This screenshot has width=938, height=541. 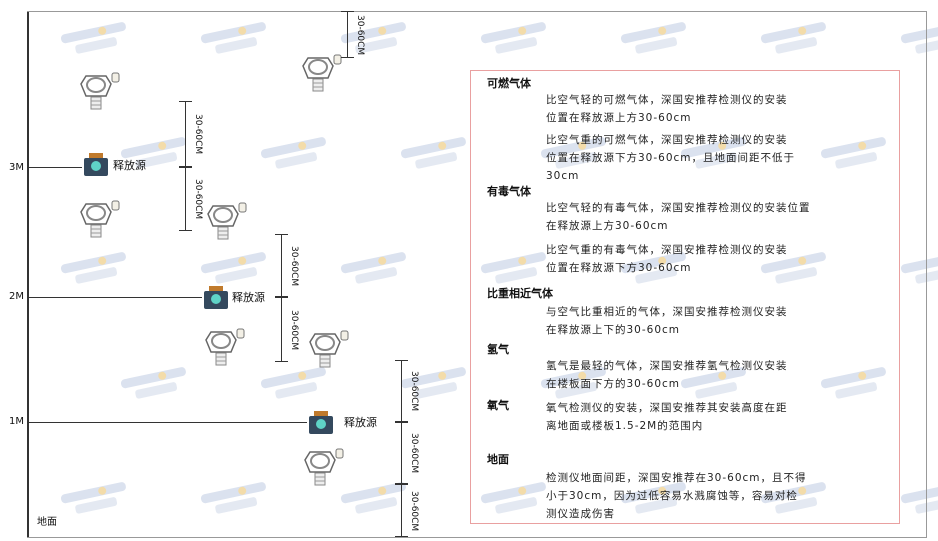 I want to click on note-line: 氧气检测仪的安装，深国安推荐其安装高度在距, so click(x=667, y=408).